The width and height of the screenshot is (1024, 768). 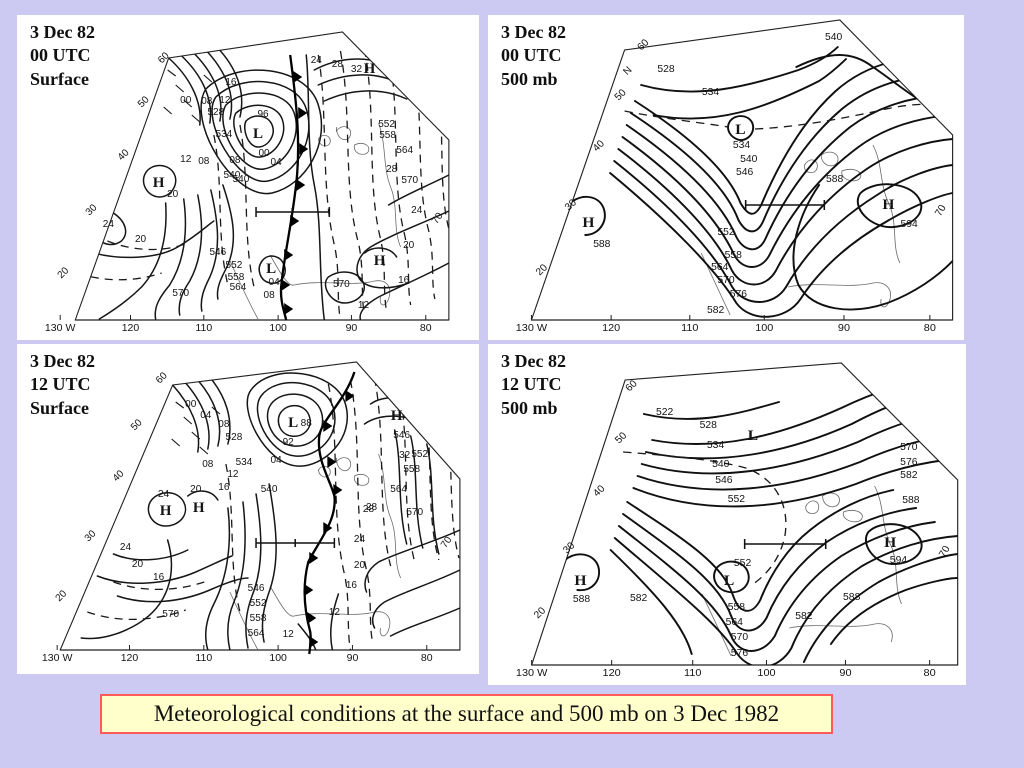 I want to click on panel-title-line: Surface, so click(x=59, y=78).